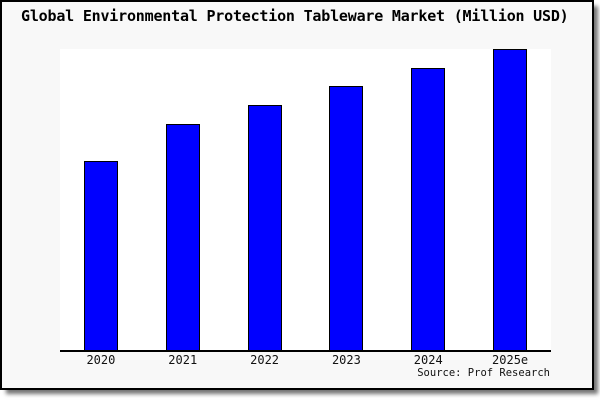  I want to click on source-annotation: Source: Prof Research, so click(483, 373).